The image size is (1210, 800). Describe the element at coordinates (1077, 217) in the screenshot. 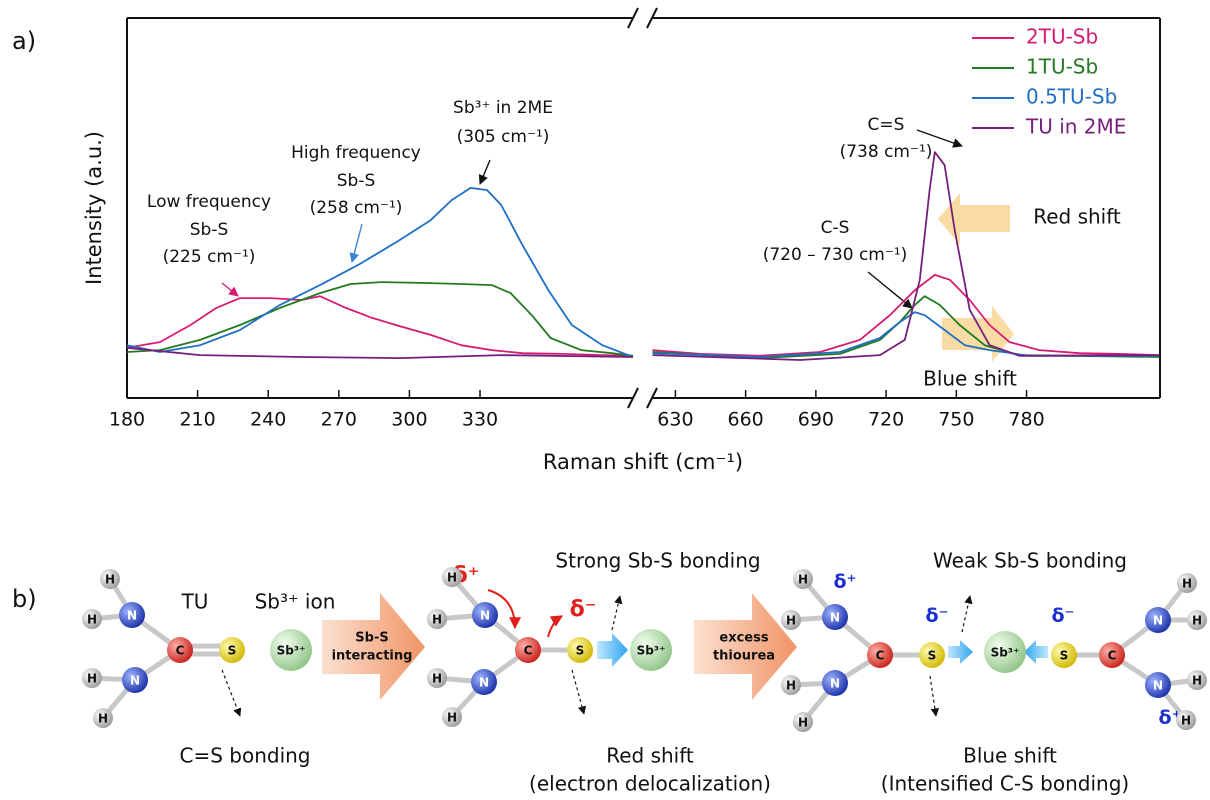

I see `annotation: Red shift` at that location.